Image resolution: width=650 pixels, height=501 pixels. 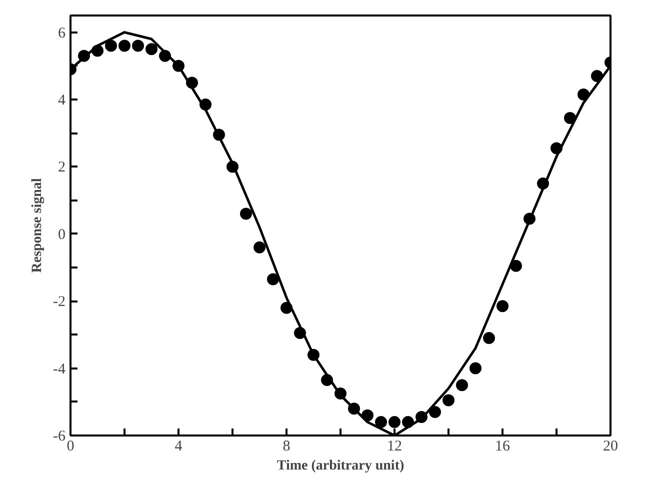 I want to click on x-tick-label: 20, so click(x=610, y=446).